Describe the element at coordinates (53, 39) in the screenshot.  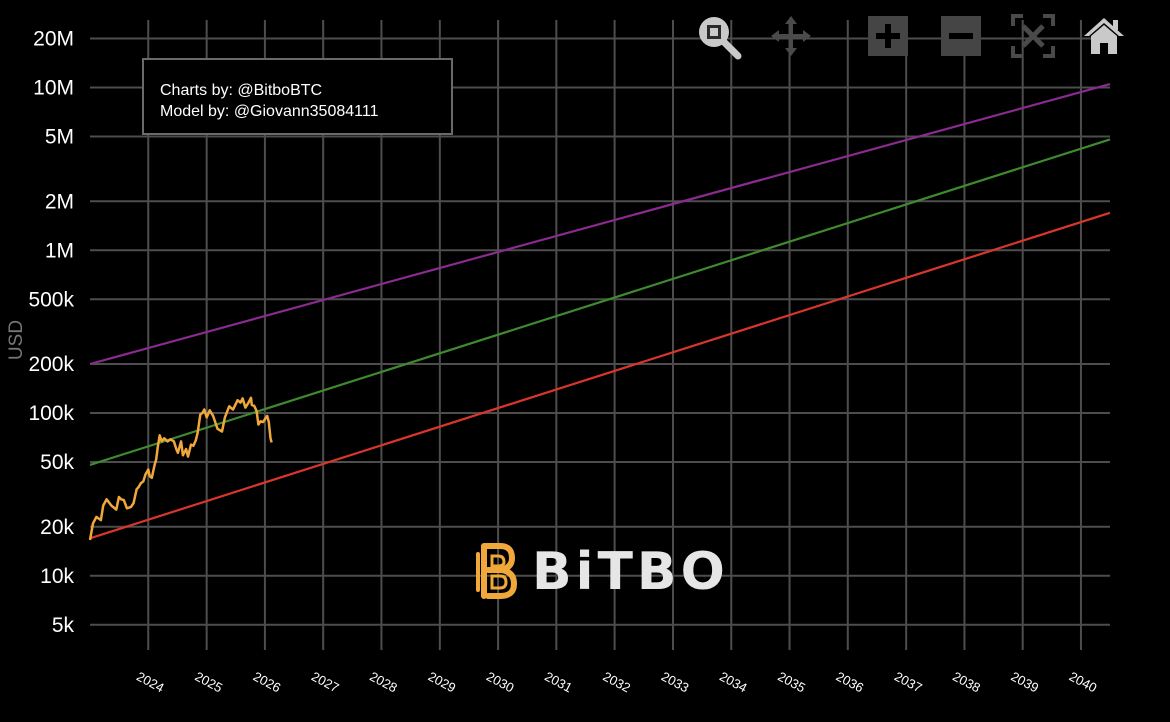
I see `y-tick-label: 20M` at that location.